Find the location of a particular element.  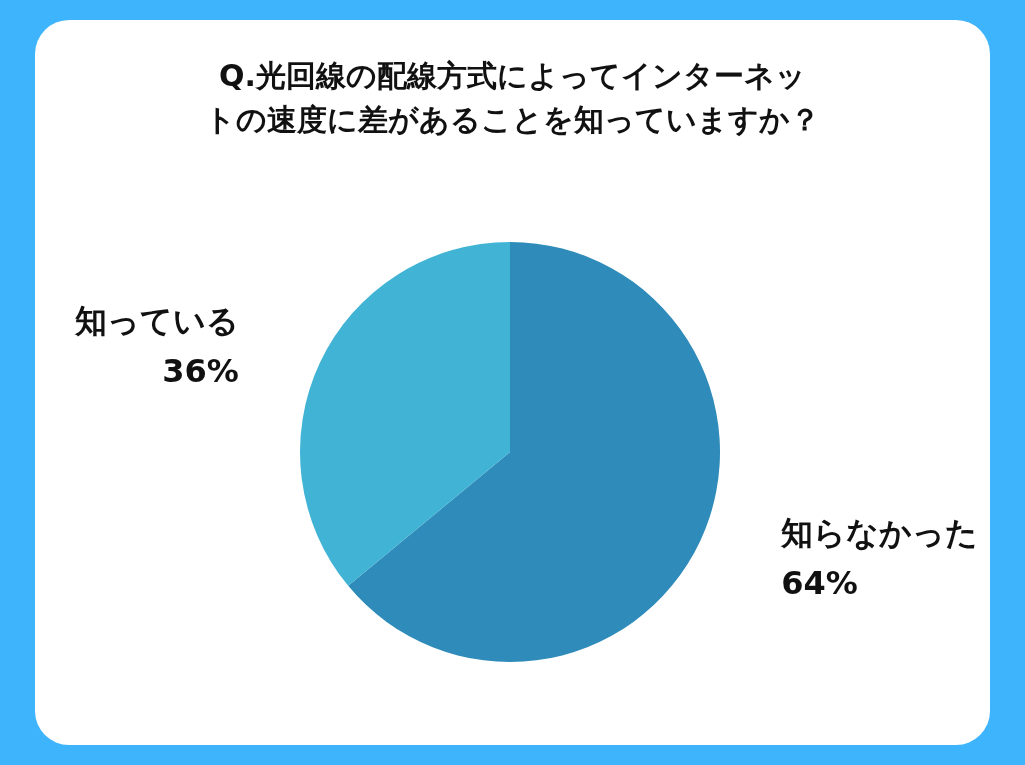

chart-title: Q.光回線の配線方式によってインターネットの速度に差があることを知っていますか？ is located at coordinates (512, 97).